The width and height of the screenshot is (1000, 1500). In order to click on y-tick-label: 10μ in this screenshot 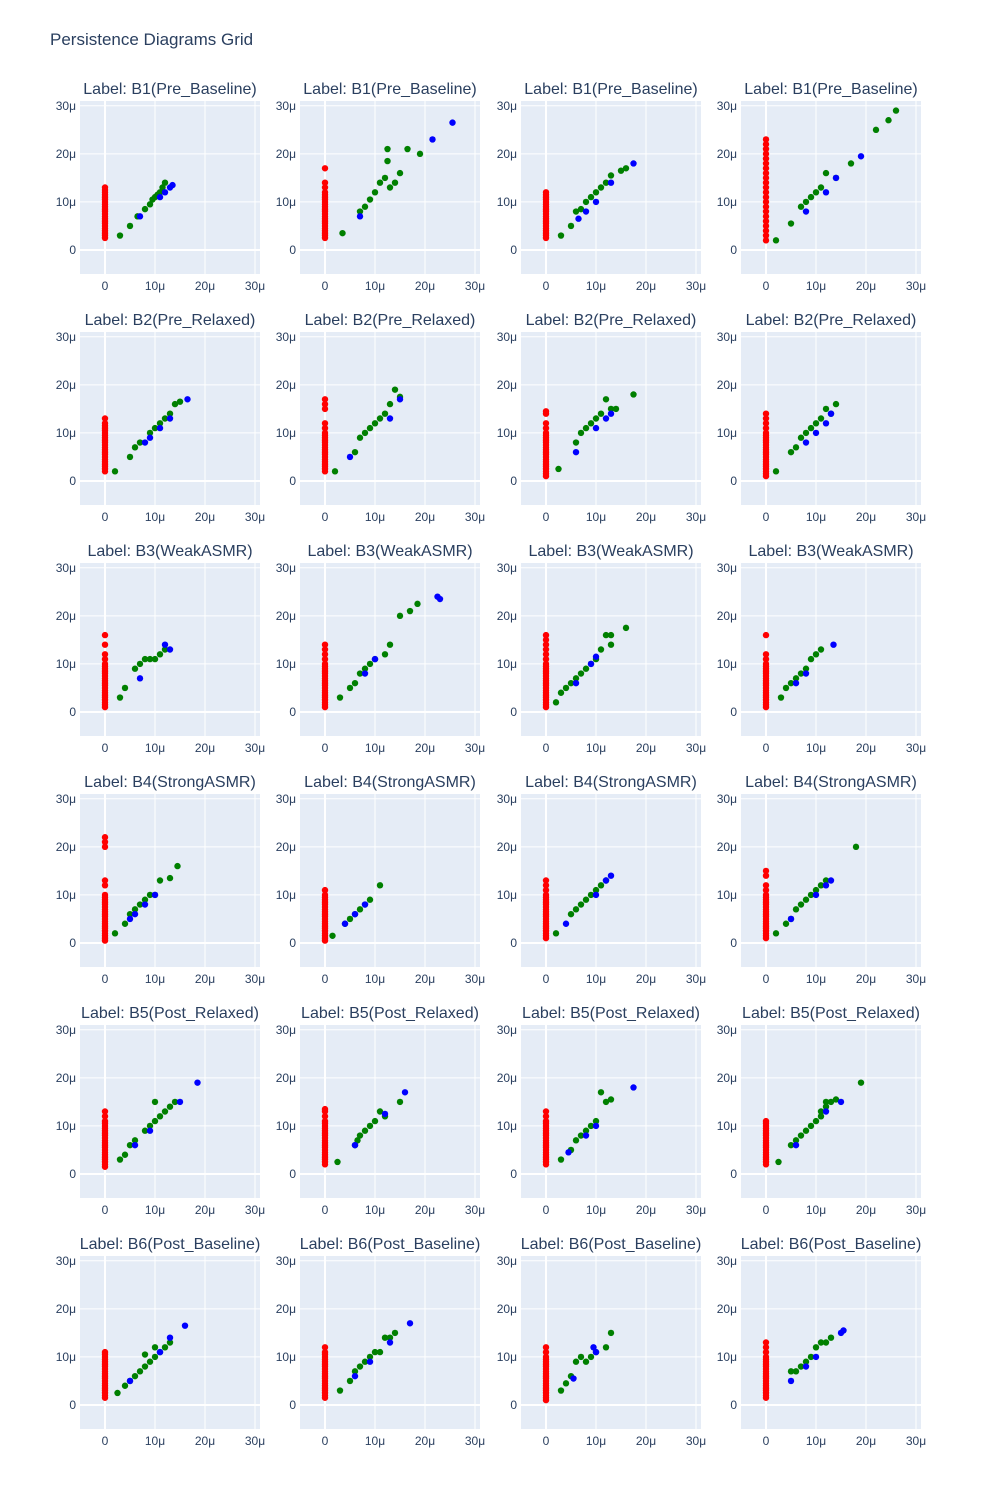, I will do `click(507, 895)`.